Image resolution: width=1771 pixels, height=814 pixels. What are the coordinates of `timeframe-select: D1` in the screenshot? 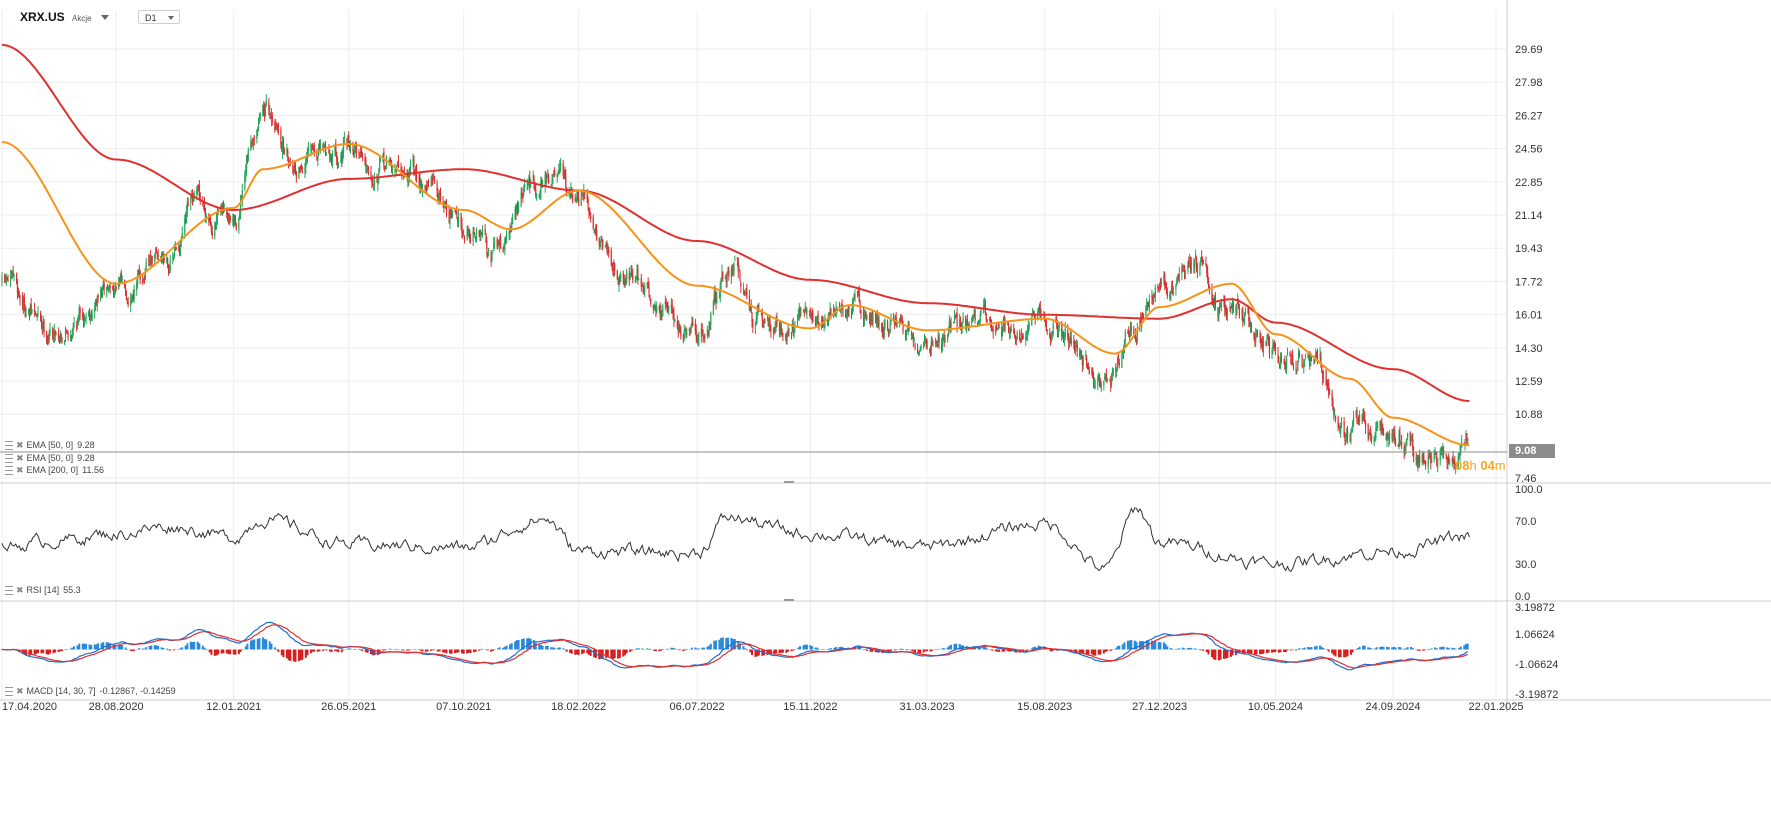 It's located at (159, 17).